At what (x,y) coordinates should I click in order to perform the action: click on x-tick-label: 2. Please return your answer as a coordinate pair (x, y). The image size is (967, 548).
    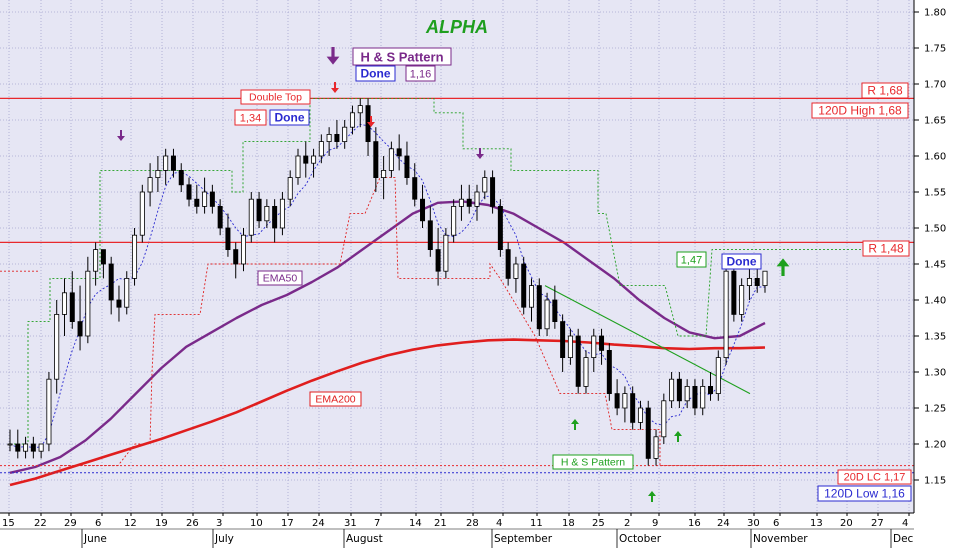
    Looking at the image, I should click on (627, 523).